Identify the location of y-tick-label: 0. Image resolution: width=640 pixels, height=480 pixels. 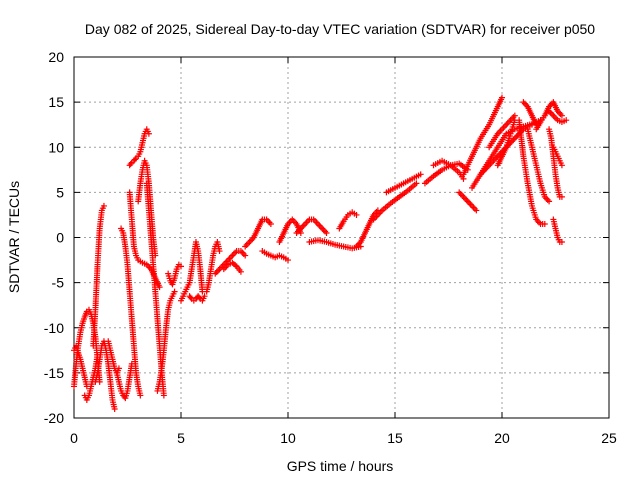
(60, 238).